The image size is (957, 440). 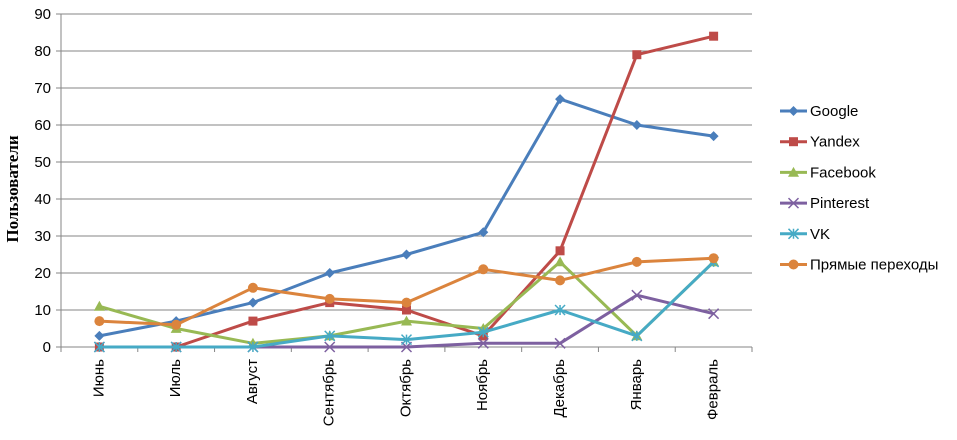 What do you see at coordinates (405, 388) in the screenshot?
I see `x-tick-label: Октябрь` at bounding box center [405, 388].